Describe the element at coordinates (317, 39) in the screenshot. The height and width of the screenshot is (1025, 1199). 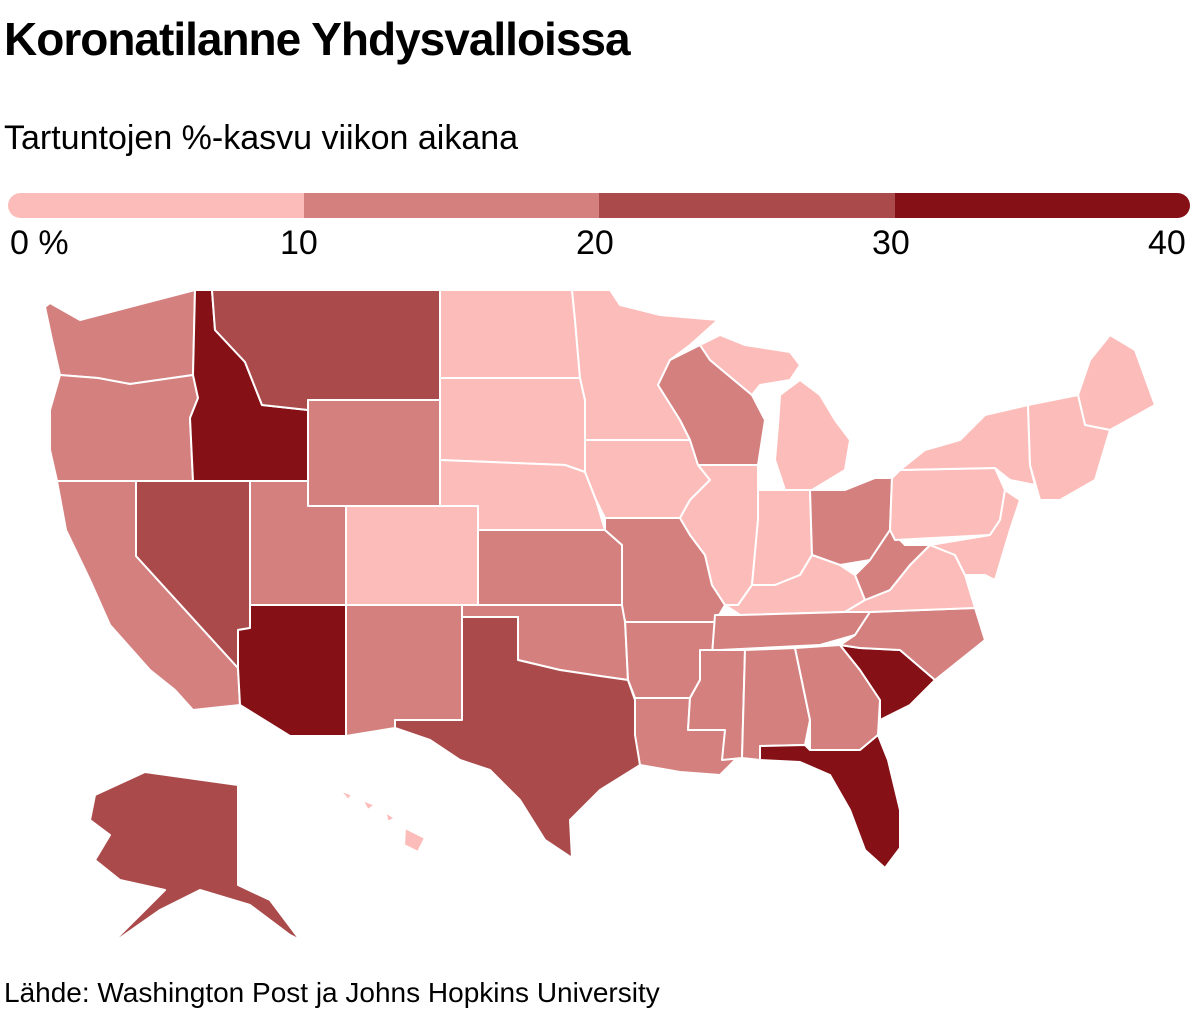
I see `chart-title: Koronatilanne Yhdysvalloissa` at that location.